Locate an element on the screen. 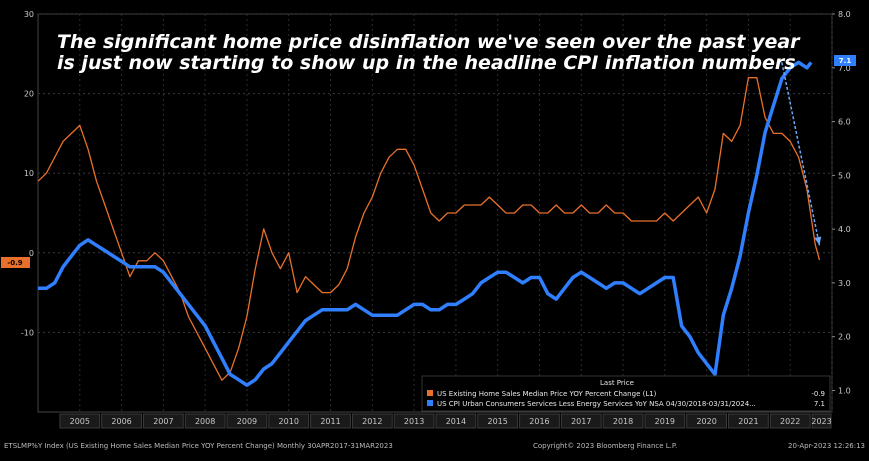 The height and width of the screenshot is (461, 869). x-tick-14: 2019 is located at coordinates (665, 421).